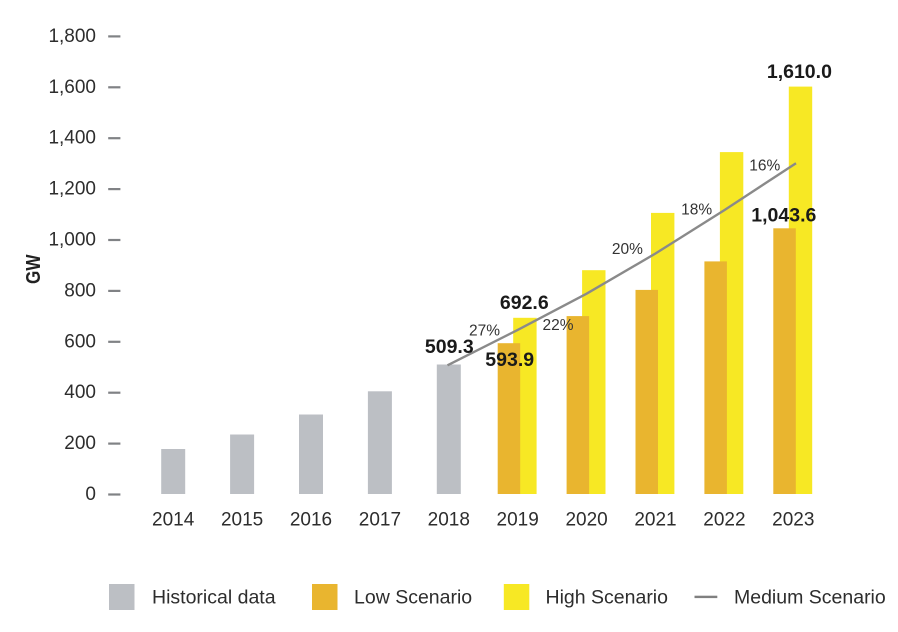 This screenshot has width=898, height=632. What do you see at coordinates (810, 597) in the screenshot?
I see `svg-text: Medium Scenario` at bounding box center [810, 597].